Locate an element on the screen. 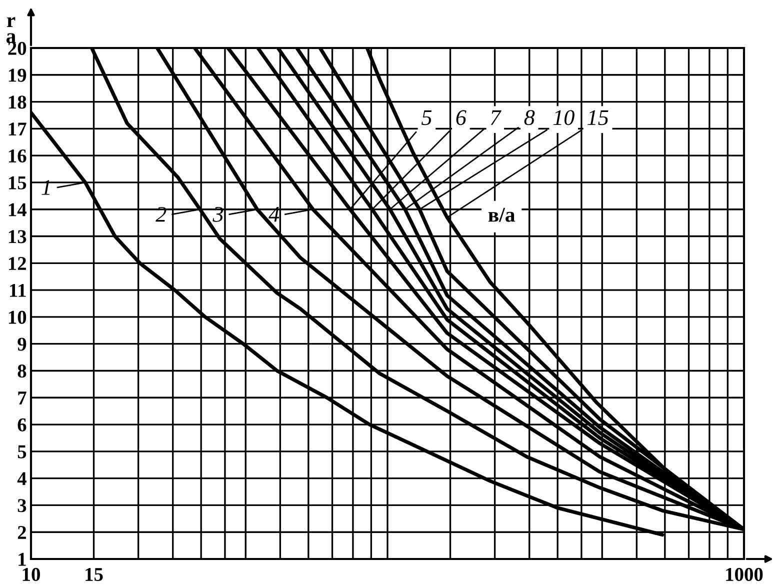 The height and width of the screenshot is (587, 780). y-tick-label: 5 is located at coordinates (22, 451).